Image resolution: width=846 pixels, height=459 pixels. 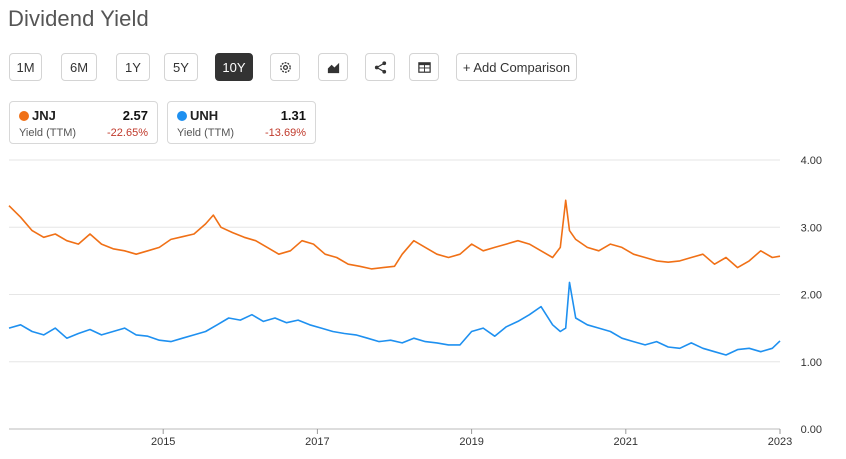 I want to click on legend-change: -22.65%, so click(x=127, y=133).